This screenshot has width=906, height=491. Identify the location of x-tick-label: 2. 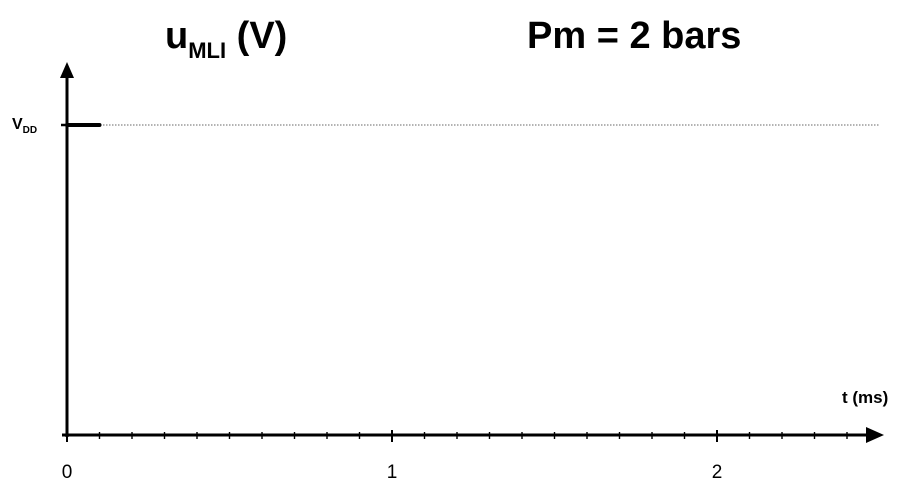
(717, 472).